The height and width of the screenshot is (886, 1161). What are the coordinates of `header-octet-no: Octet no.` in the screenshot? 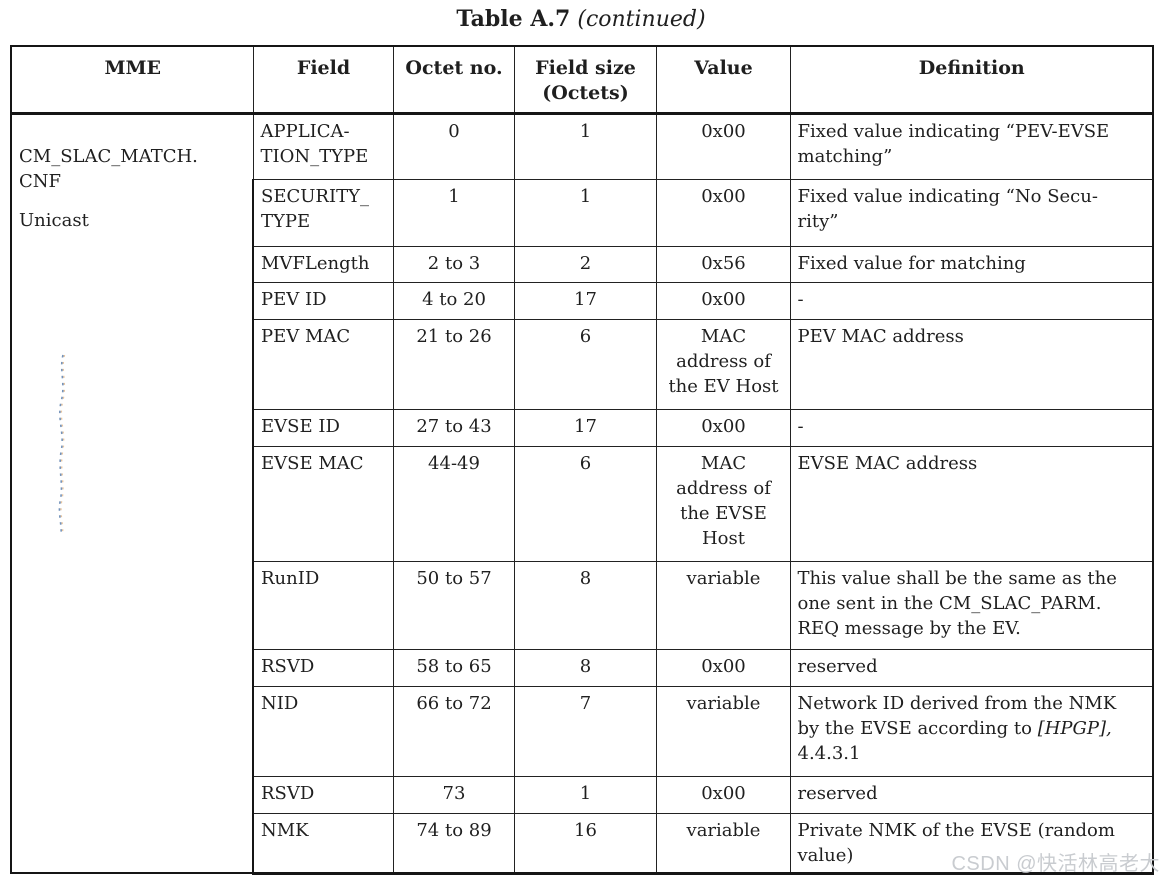 It's located at (453, 80).